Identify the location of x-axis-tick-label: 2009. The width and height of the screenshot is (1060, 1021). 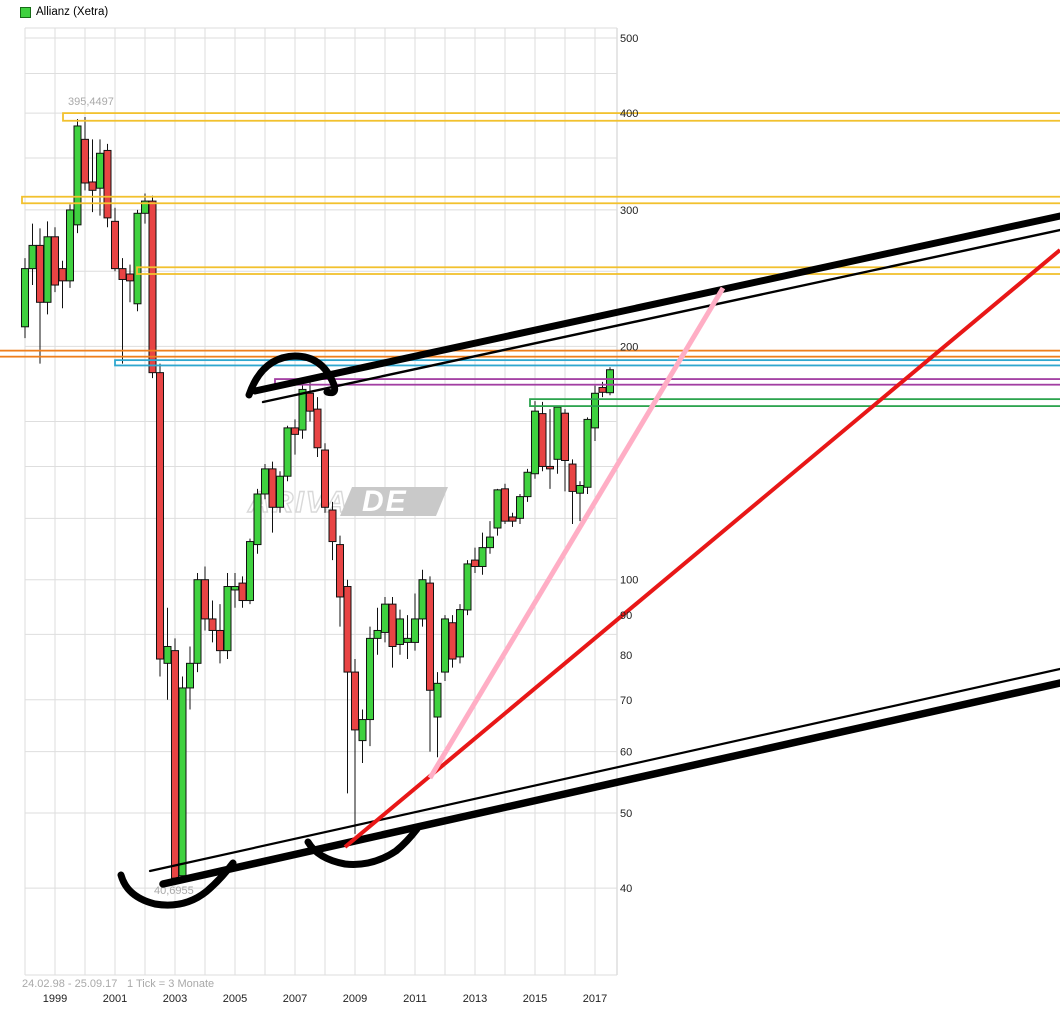
(355, 999).